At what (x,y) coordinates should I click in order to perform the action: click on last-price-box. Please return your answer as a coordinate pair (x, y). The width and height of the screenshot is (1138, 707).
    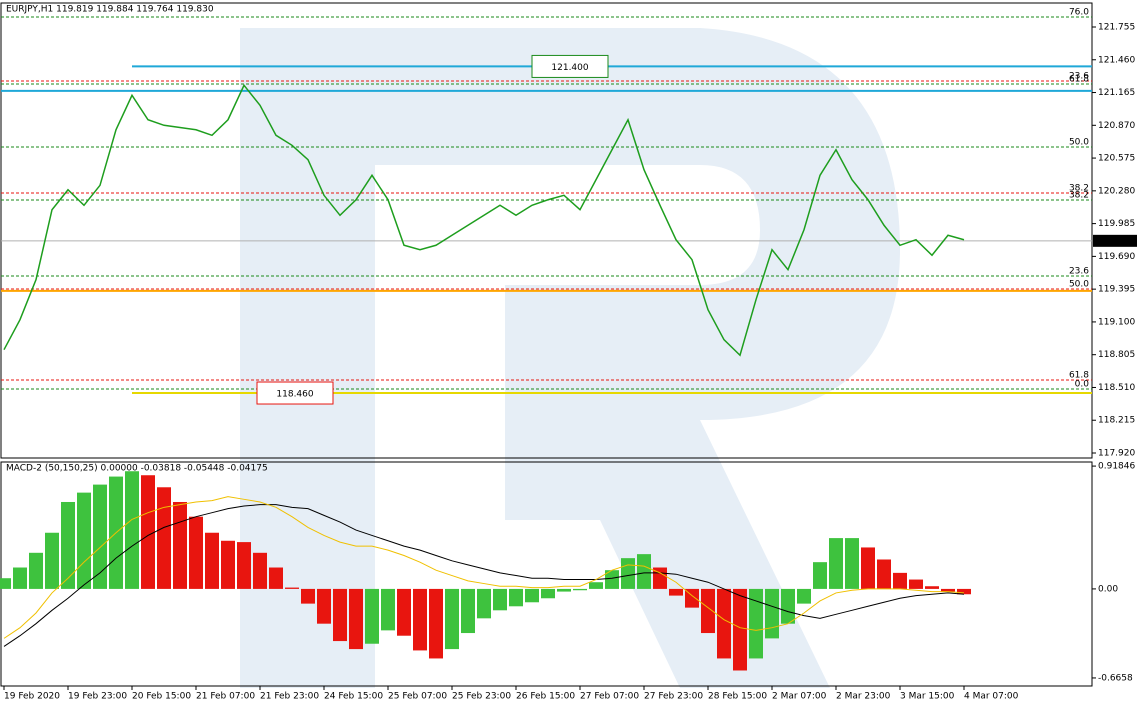
    Looking at the image, I should click on (1115, 240).